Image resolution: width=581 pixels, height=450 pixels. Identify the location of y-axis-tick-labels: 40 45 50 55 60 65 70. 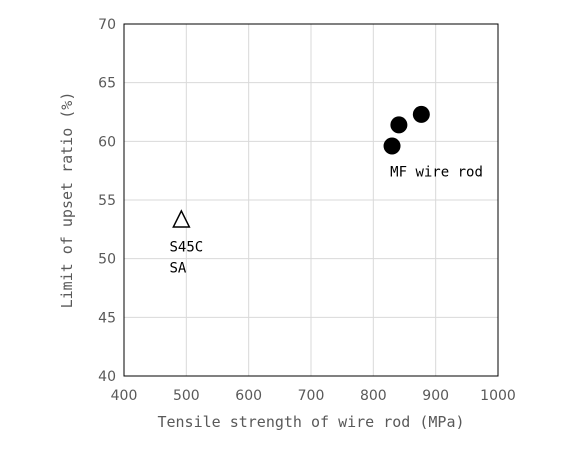
(107, 201).